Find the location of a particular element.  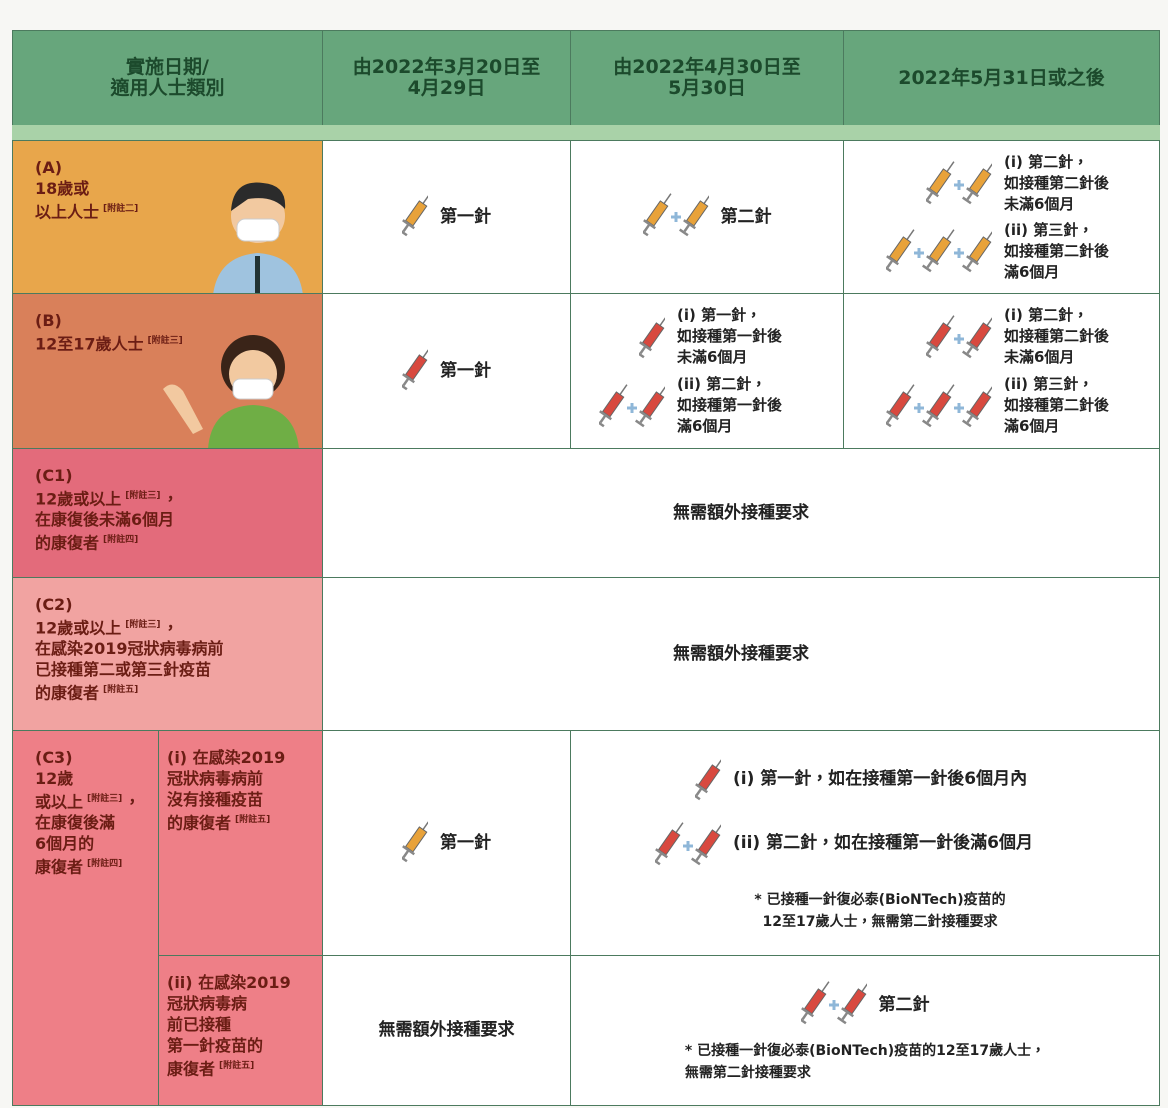

text-line: 在康復後滿 is located at coordinates (75, 823).